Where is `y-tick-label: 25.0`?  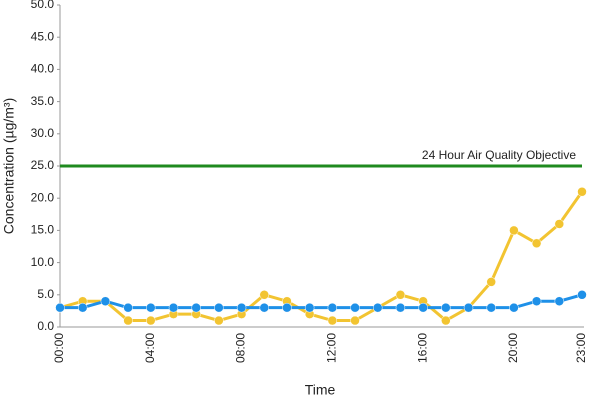
y-tick-label: 25.0 is located at coordinates (43, 165).